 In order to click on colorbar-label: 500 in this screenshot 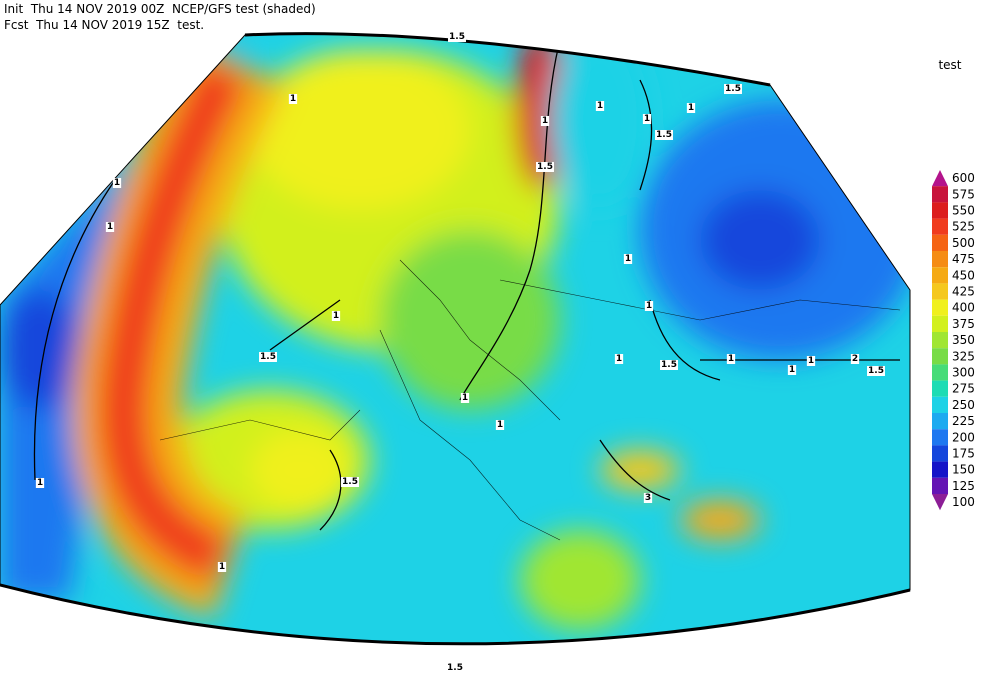, I will do `click(963, 243)`.